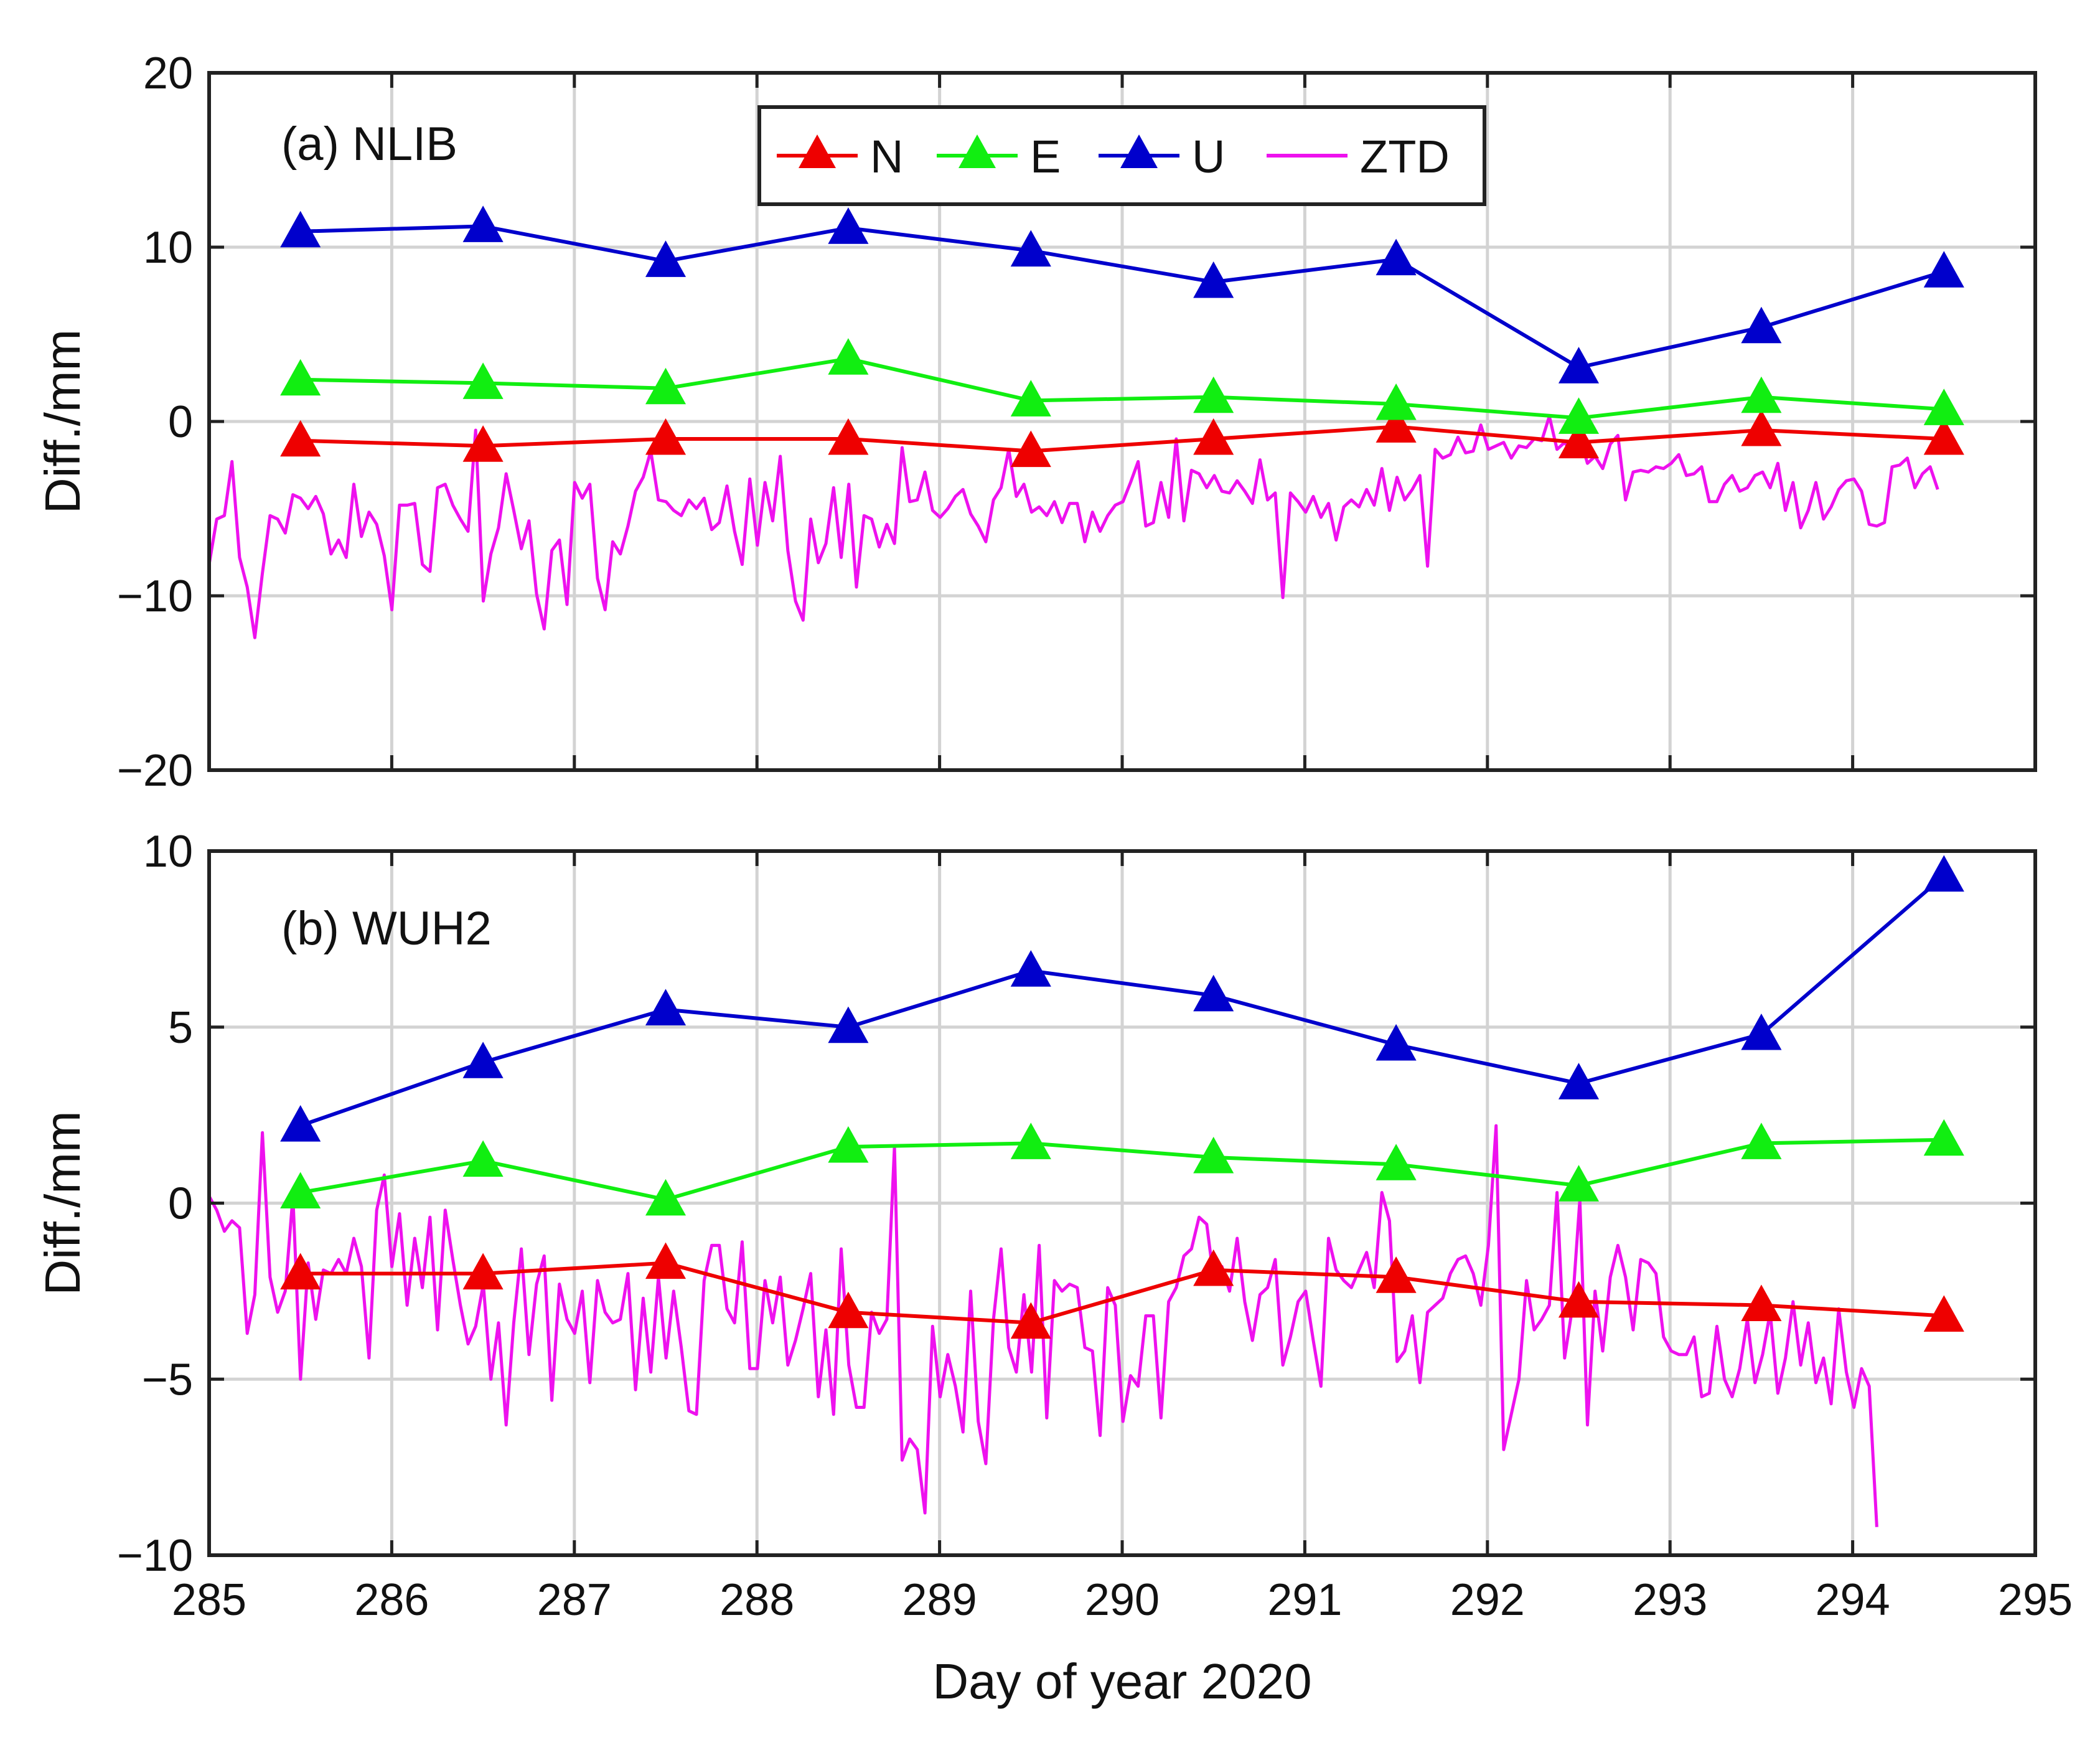  What do you see at coordinates (886, 156) in the screenshot?
I see `legend-label-n: N` at bounding box center [886, 156].